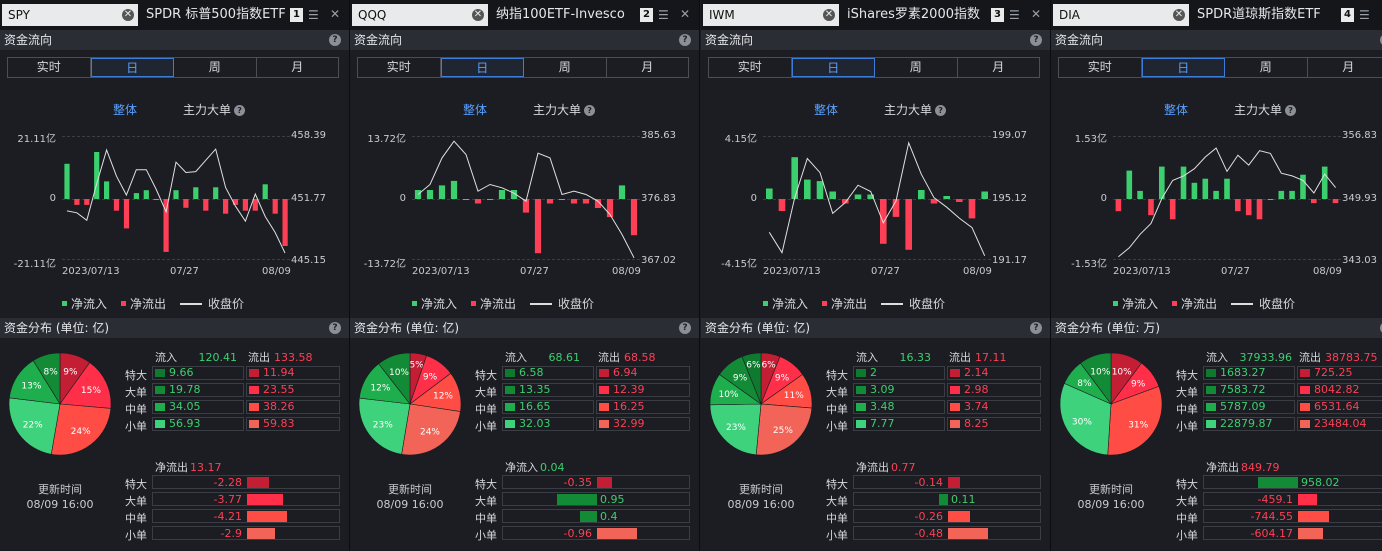 This screenshot has width=1382, height=551. I want to click on date-label: 2023/07/13, so click(91, 271).